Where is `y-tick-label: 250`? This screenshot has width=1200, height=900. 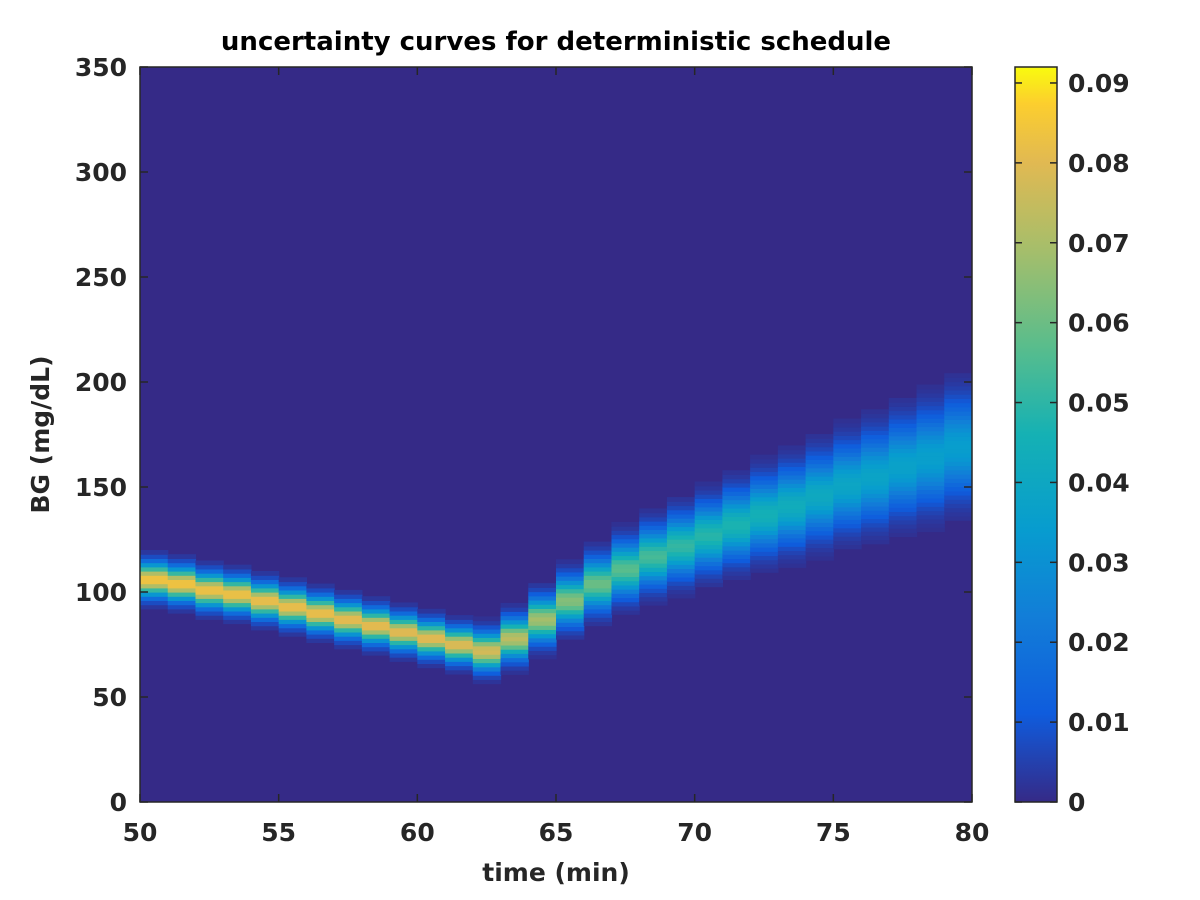
y-tick-label: 250 is located at coordinates (101, 277).